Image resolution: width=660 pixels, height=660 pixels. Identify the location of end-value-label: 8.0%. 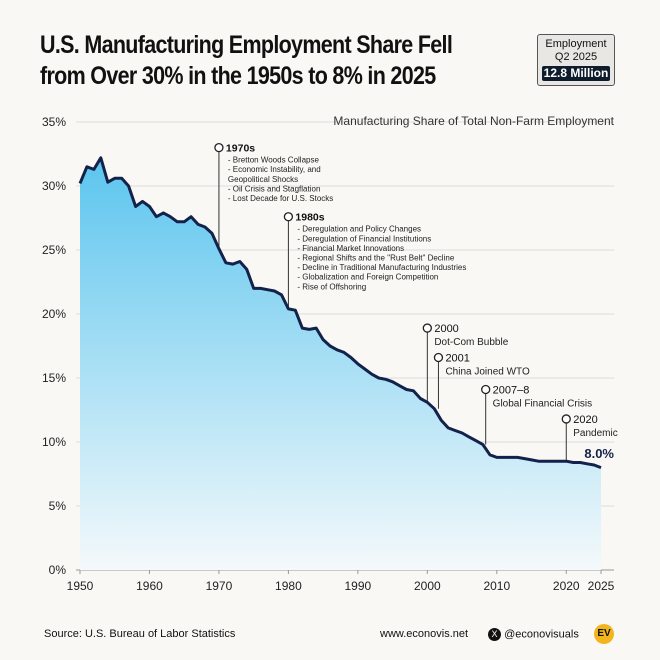
(599, 453).